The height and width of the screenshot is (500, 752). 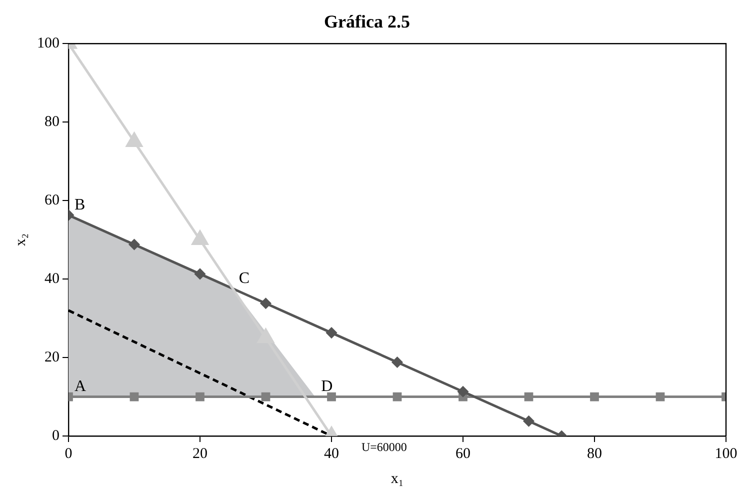 I want to click on annotation: U=60000, so click(x=384, y=447).